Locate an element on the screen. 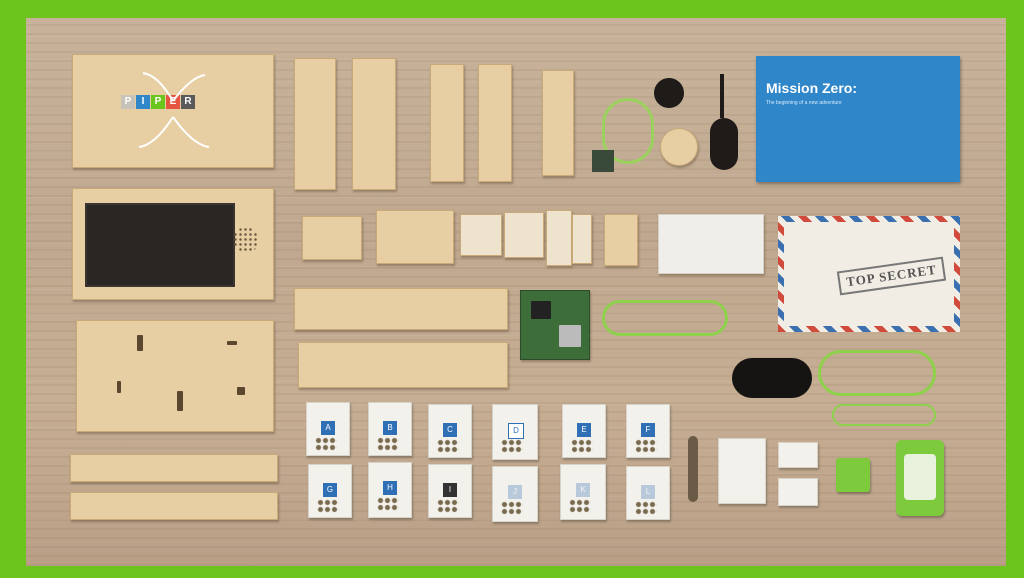 This screenshot has width=1024, height=578. bag-label: L is located at coordinates (648, 492).